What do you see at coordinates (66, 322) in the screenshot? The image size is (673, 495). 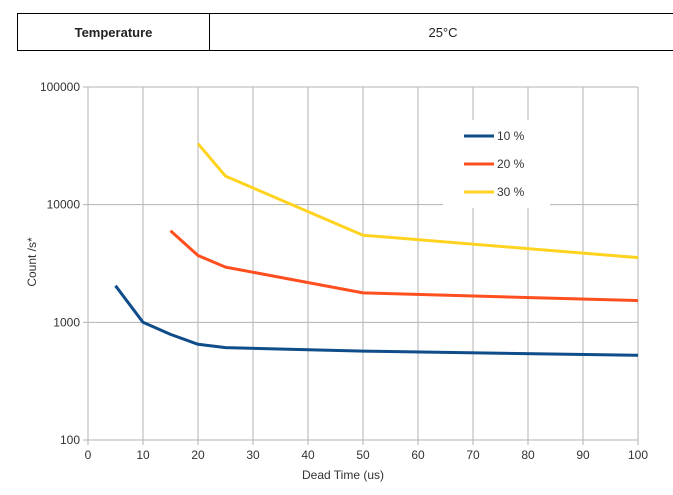 I see `y-tick-label: 1000` at bounding box center [66, 322].